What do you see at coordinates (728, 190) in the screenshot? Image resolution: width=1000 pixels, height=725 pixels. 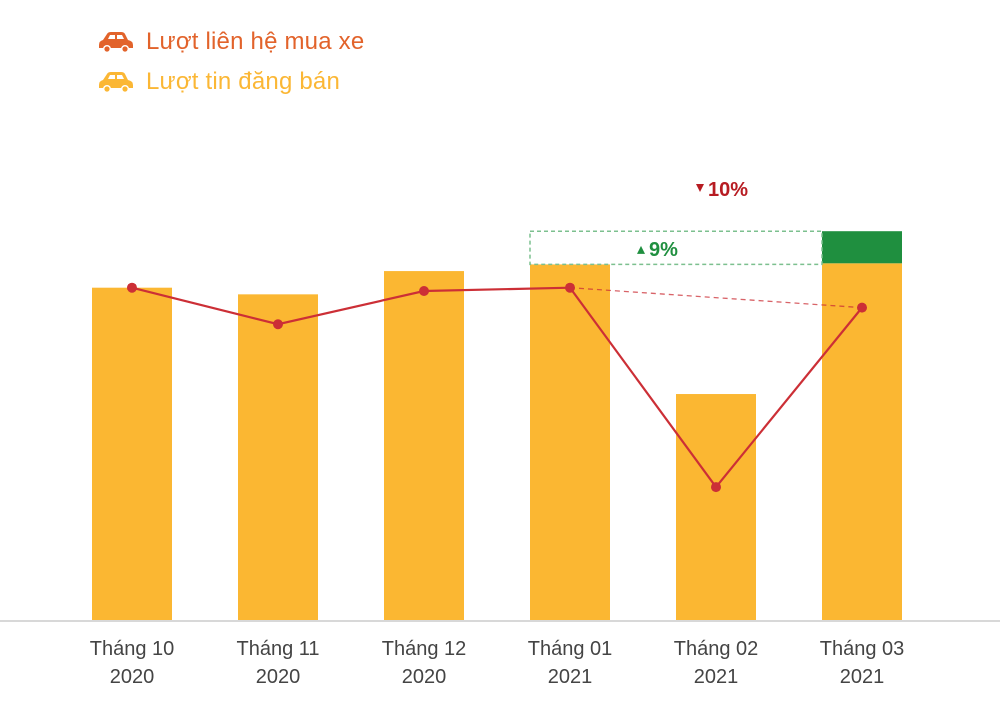 I see `decrease-label: 10%` at bounding box center [728, 190].